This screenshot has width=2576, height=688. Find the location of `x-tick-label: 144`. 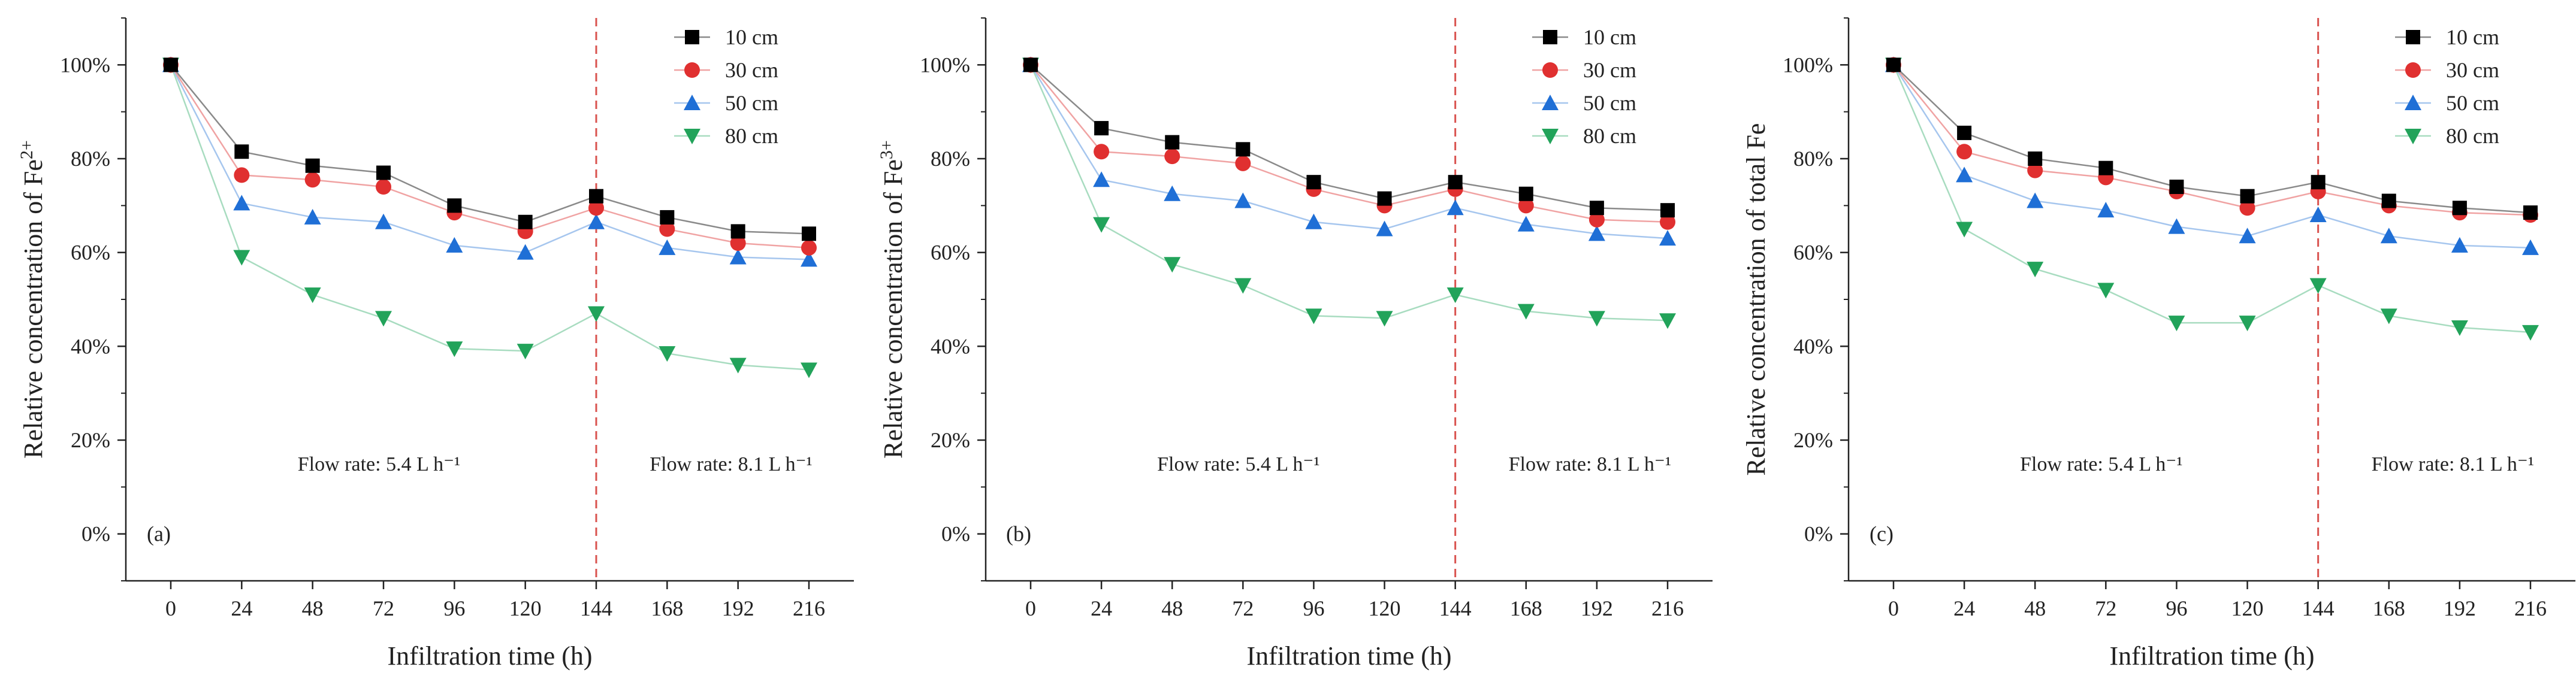

x-tick-label: 144 is located at coordinates (596, 608).